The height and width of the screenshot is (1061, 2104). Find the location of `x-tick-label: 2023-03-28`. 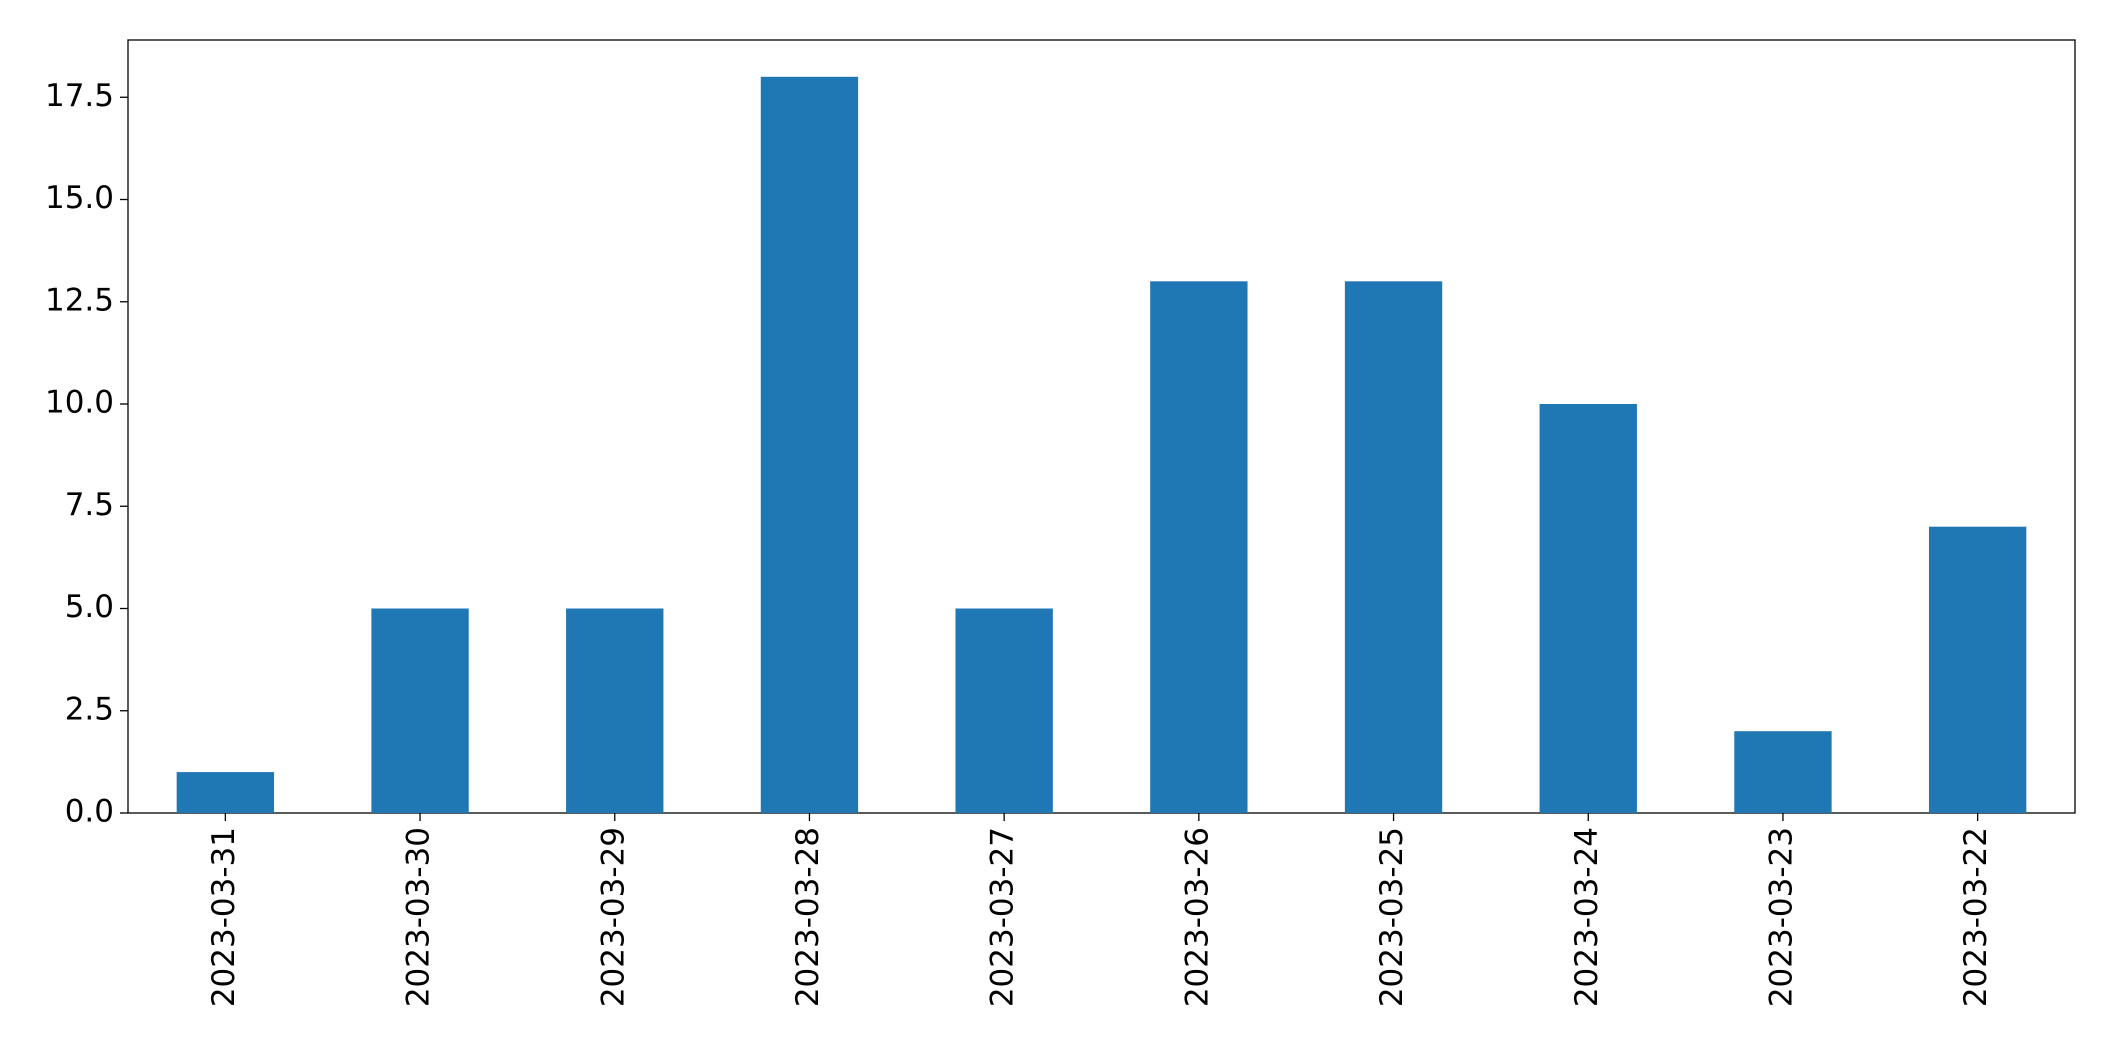

x-tick-label: 2023-03-28 is located at coordinates (808, 917).